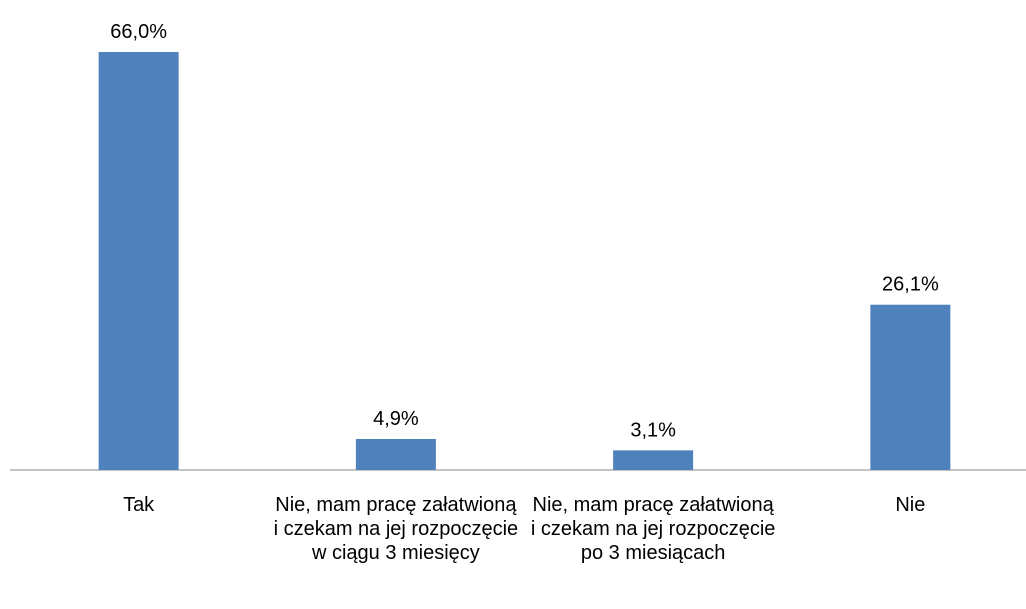 This screenshot has width=1026, height=609. I want to click on x-tick-label: Nie, so click(910, 505).